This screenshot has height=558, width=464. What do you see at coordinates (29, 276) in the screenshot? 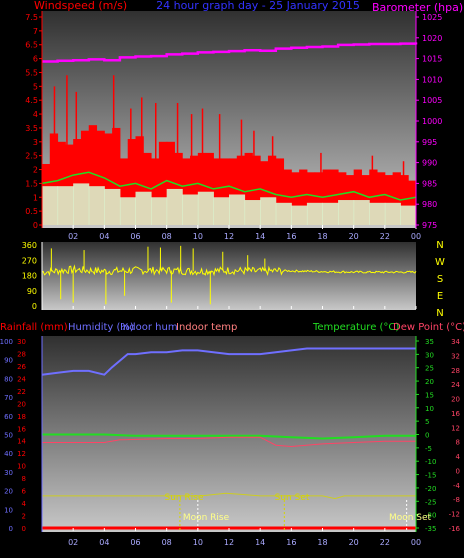
I see `direction-tick-label: 180` at bounding box center [29, 276].